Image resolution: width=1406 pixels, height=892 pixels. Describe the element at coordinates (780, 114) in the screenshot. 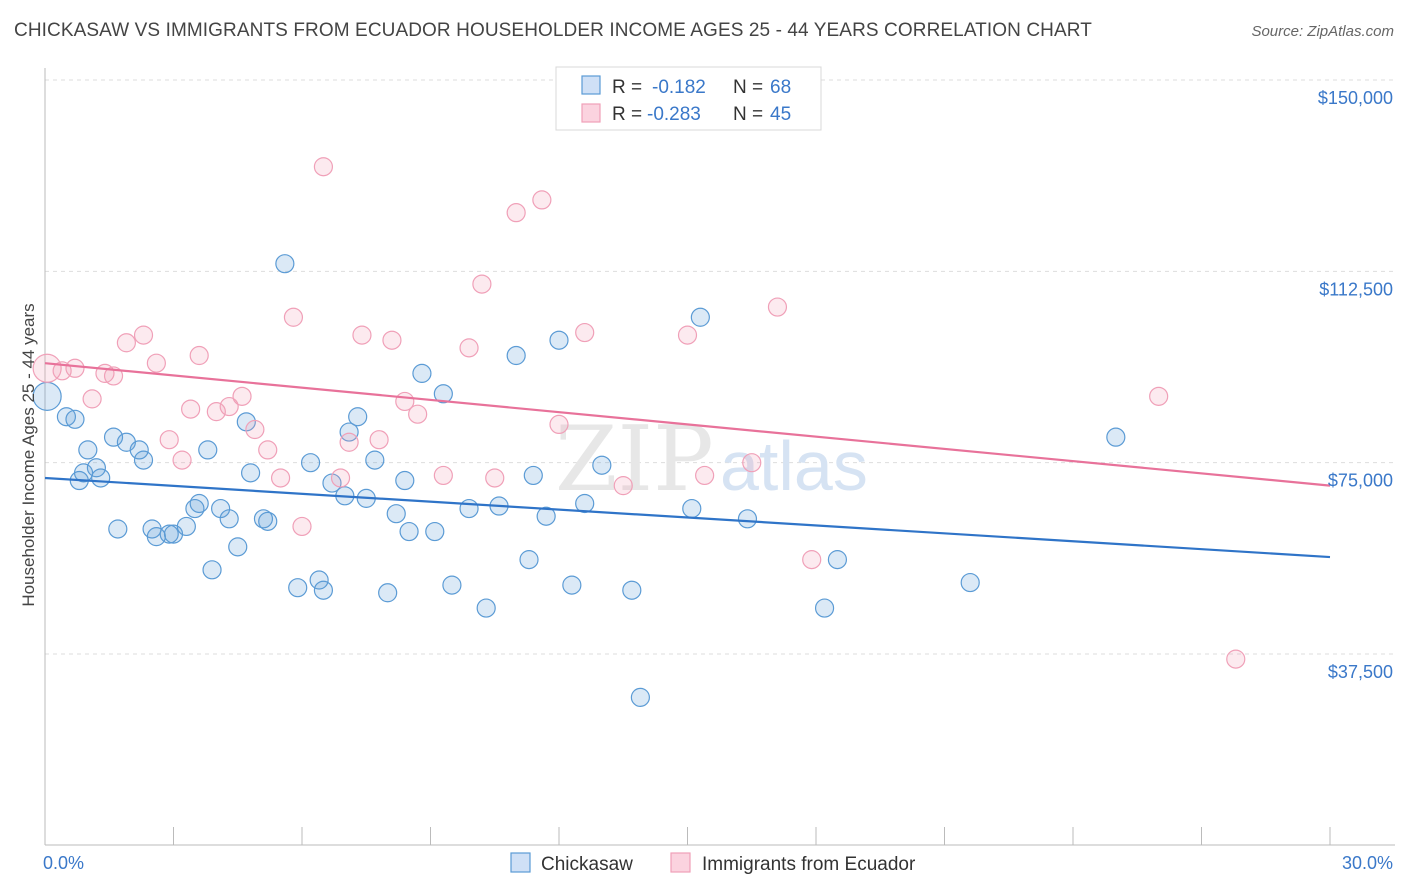

I see `legend-n-value-2: 45` at that location.